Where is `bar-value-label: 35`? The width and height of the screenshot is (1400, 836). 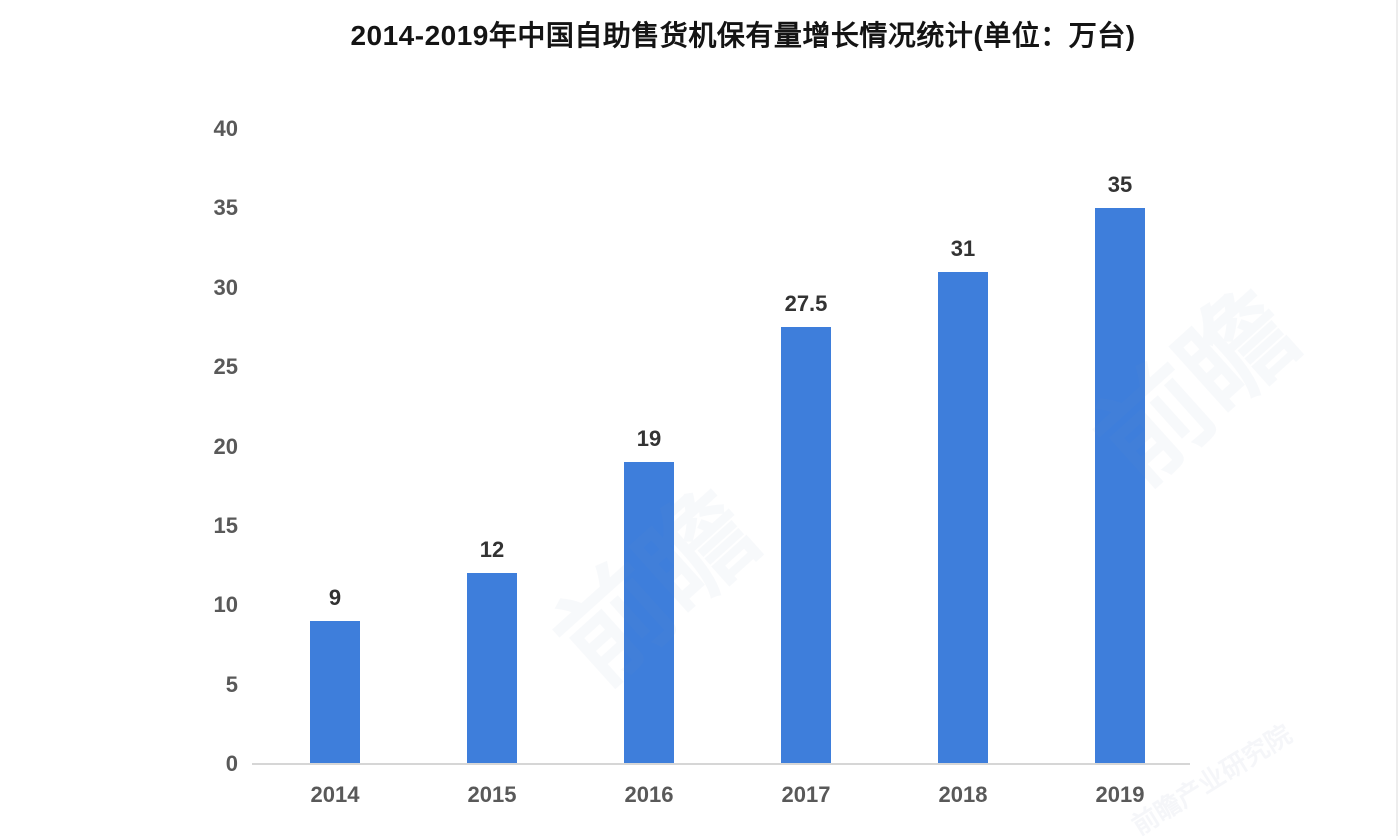
bar-value-label: 35 is located at coordinates (1120, 184).